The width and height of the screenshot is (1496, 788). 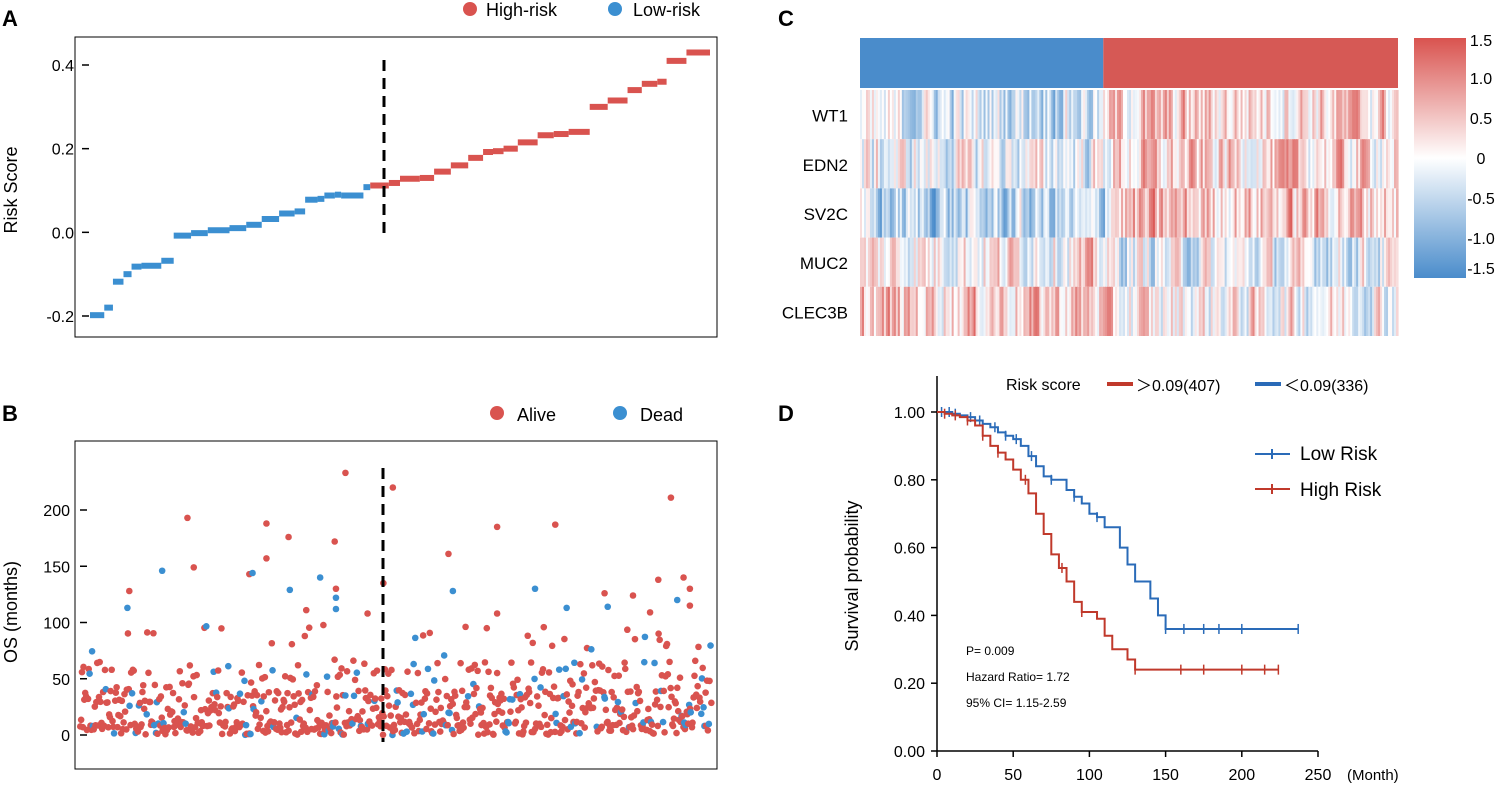 I want to click on y-tick-label: -0.2, so click(x=60, y=317).